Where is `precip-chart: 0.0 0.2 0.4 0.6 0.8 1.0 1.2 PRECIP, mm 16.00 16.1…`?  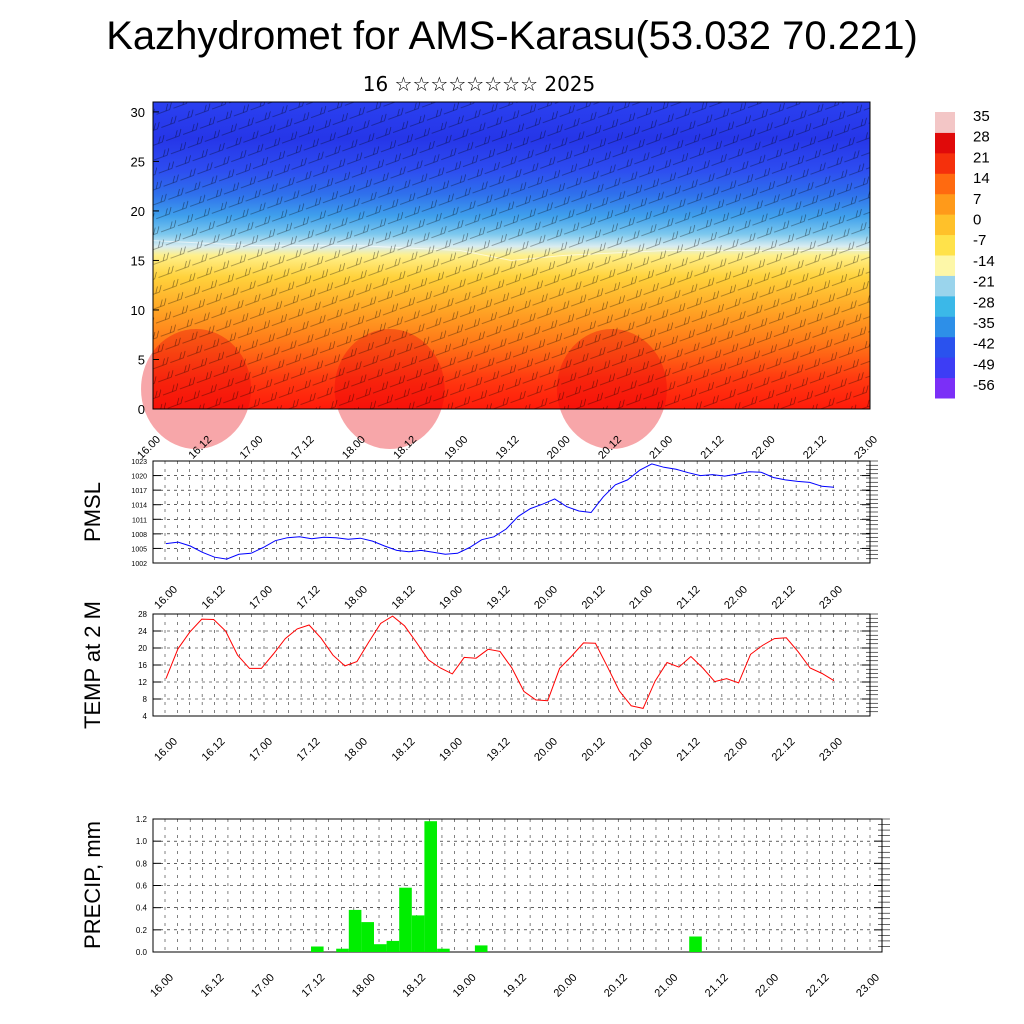
precip-chart: 0.0 0.2 0.4 0.6 0.8 1.0 1.2 PRECIP, mm 16.00 16.1… is located at coordinates (485, 907).